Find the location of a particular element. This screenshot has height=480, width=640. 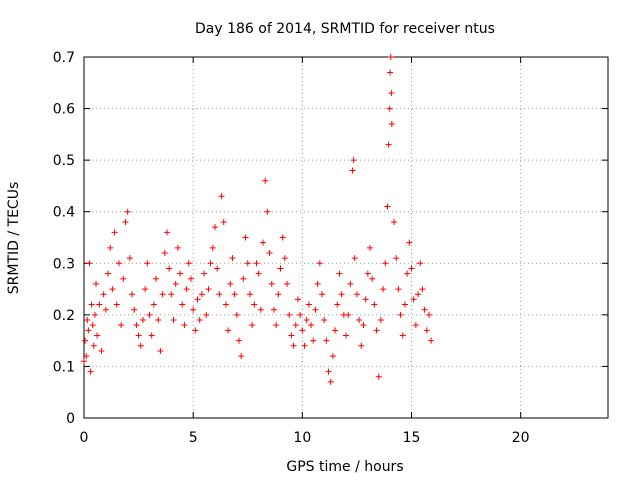

y-tick-label: 0.4 is located at coordinates (64, 213).